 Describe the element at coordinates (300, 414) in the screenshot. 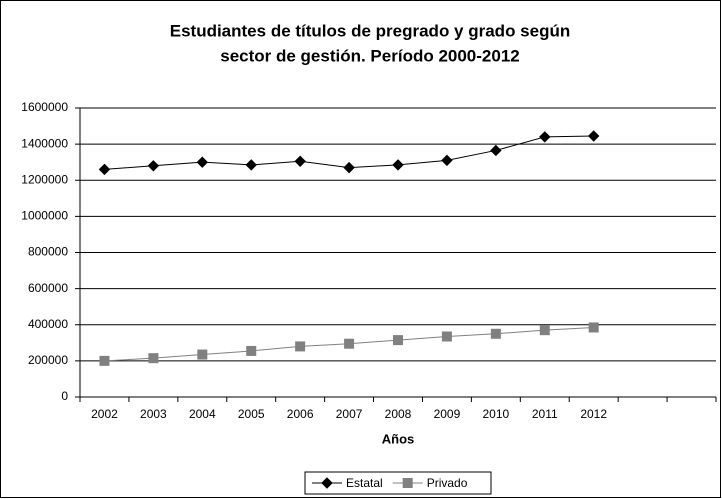

I see `x-tick-label: 2006` at that location.